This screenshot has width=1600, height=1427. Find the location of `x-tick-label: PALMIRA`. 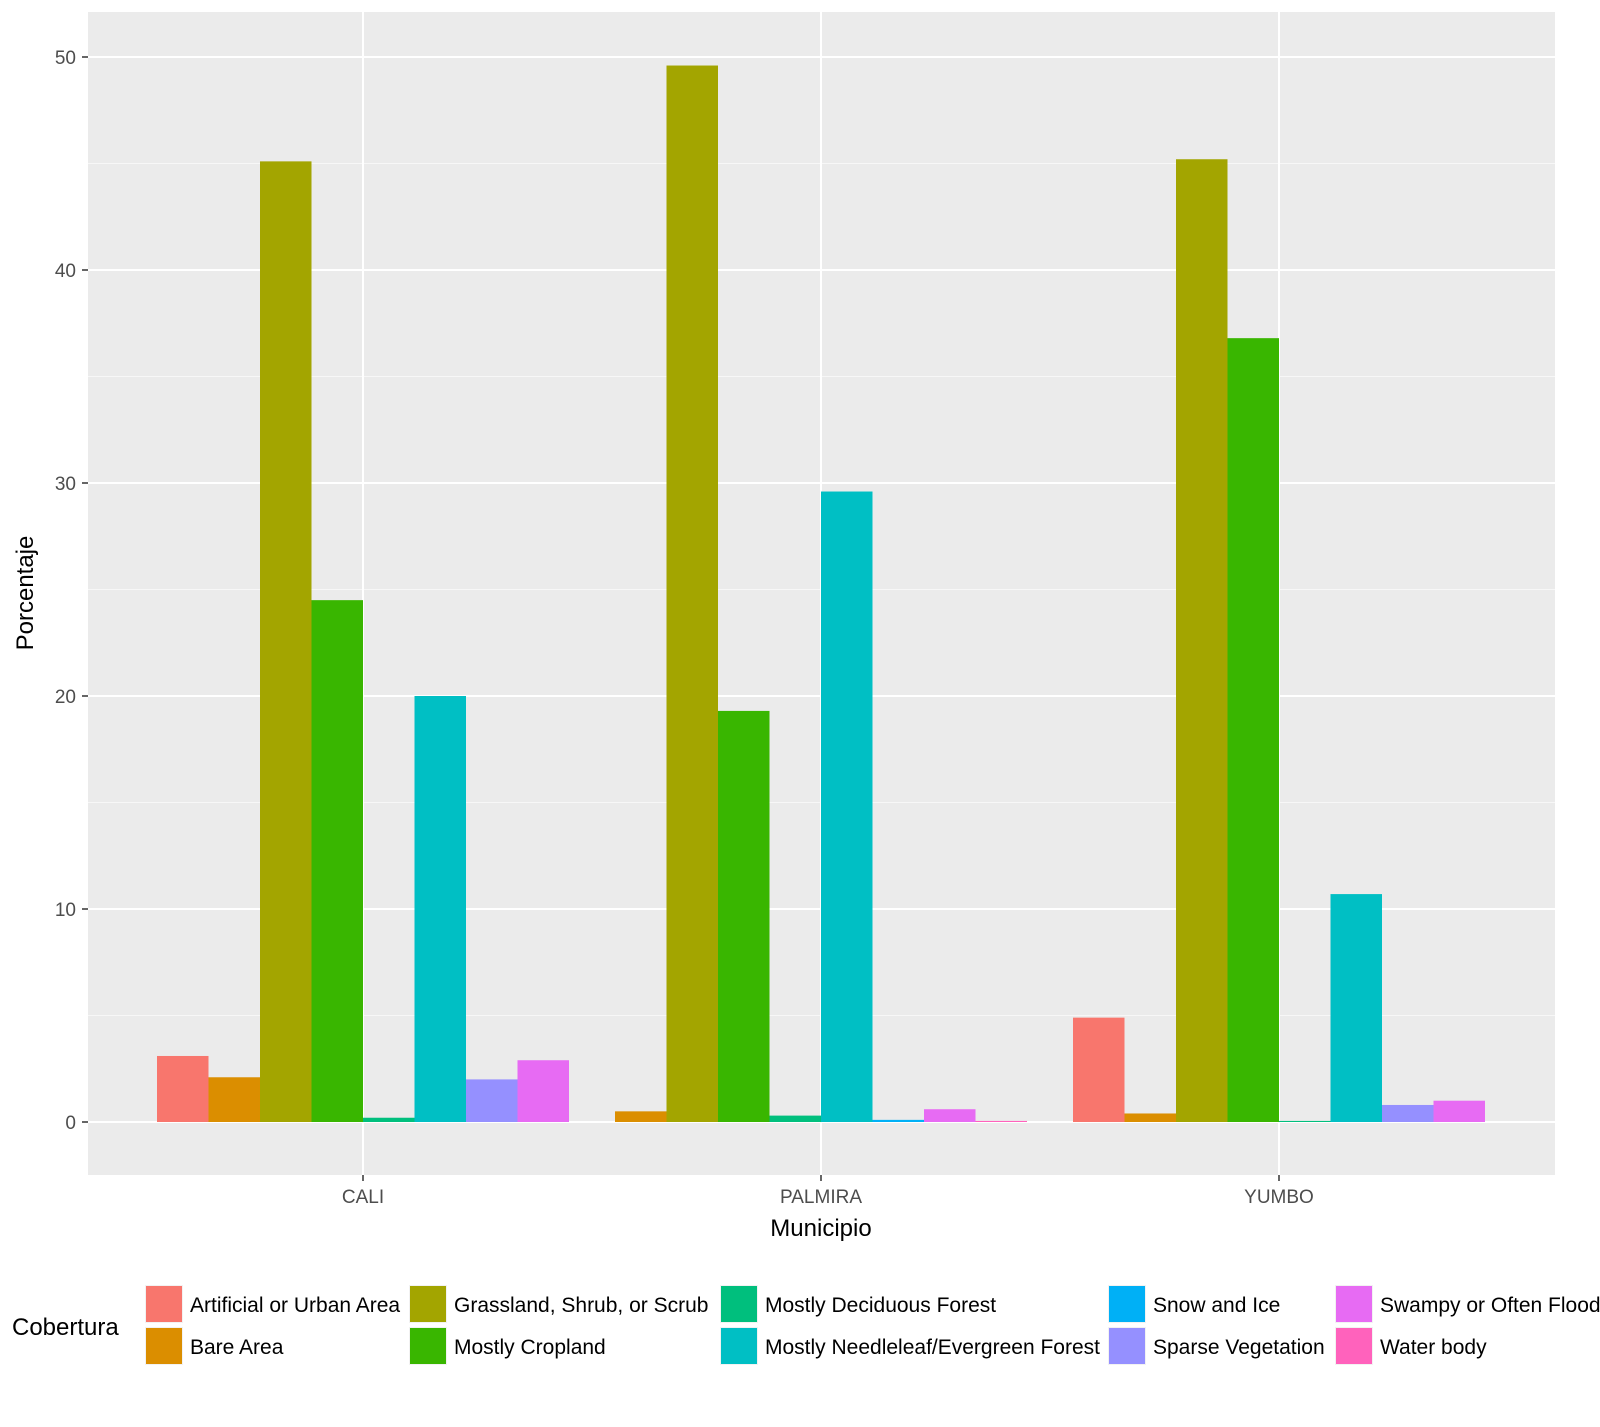

x-tick-label: PALMIRA is located at coordinates (821, 1197).